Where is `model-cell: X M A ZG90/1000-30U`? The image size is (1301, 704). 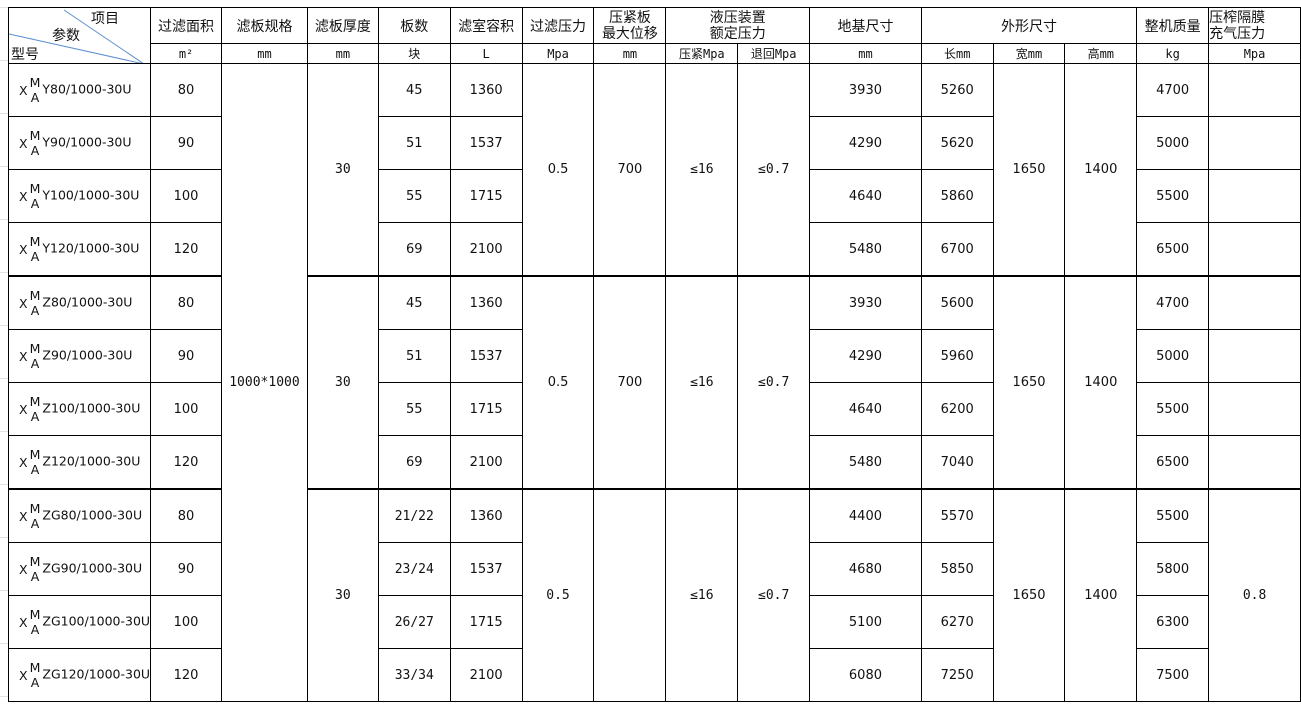 model-cell: X M A ZG90/1000-30U is located at coordinates (79, 569).